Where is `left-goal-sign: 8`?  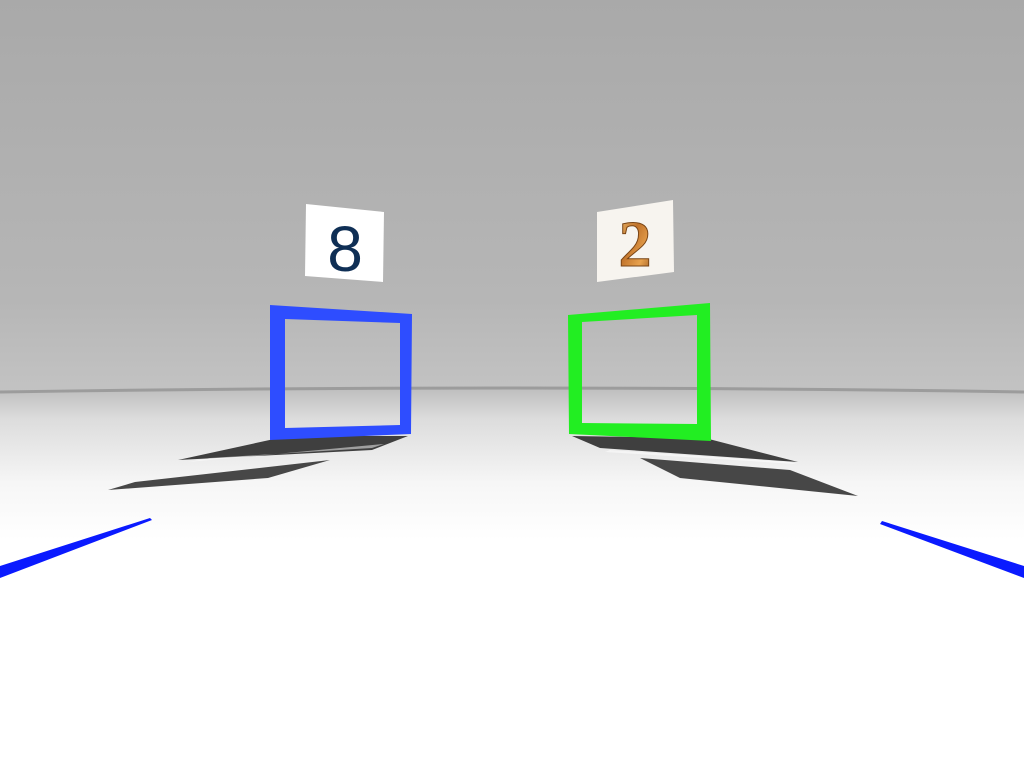
left-goal-sign: 8 is located at coordinates (344, 244).